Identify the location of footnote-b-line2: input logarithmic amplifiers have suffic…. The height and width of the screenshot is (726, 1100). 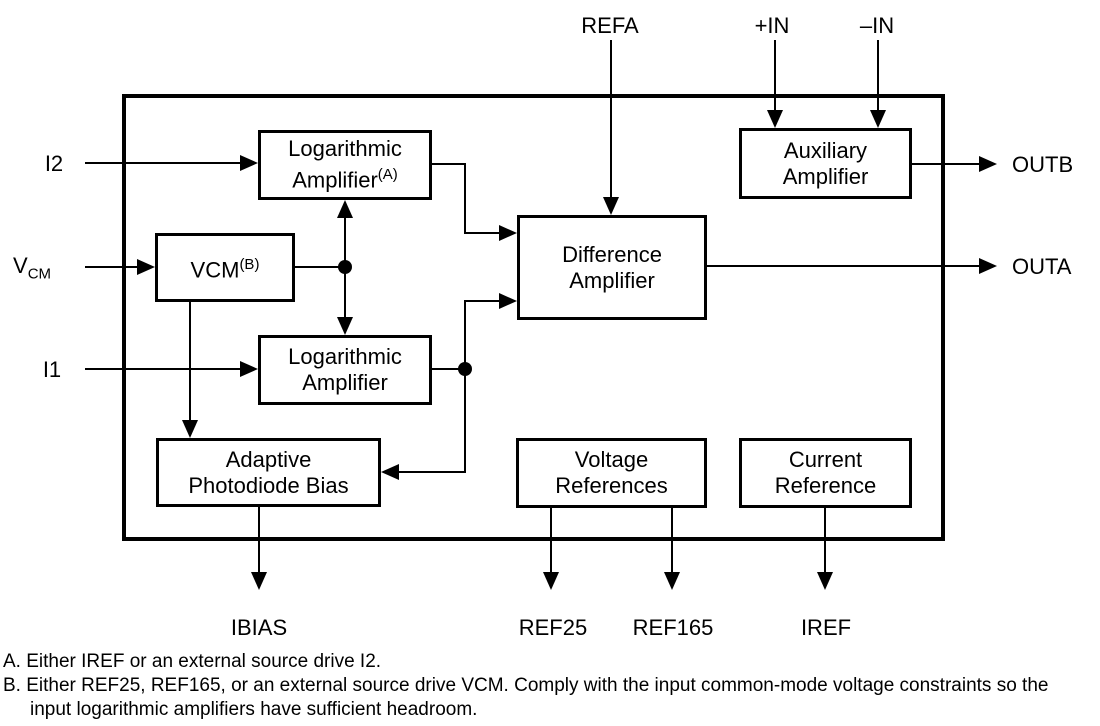
(254, 709).